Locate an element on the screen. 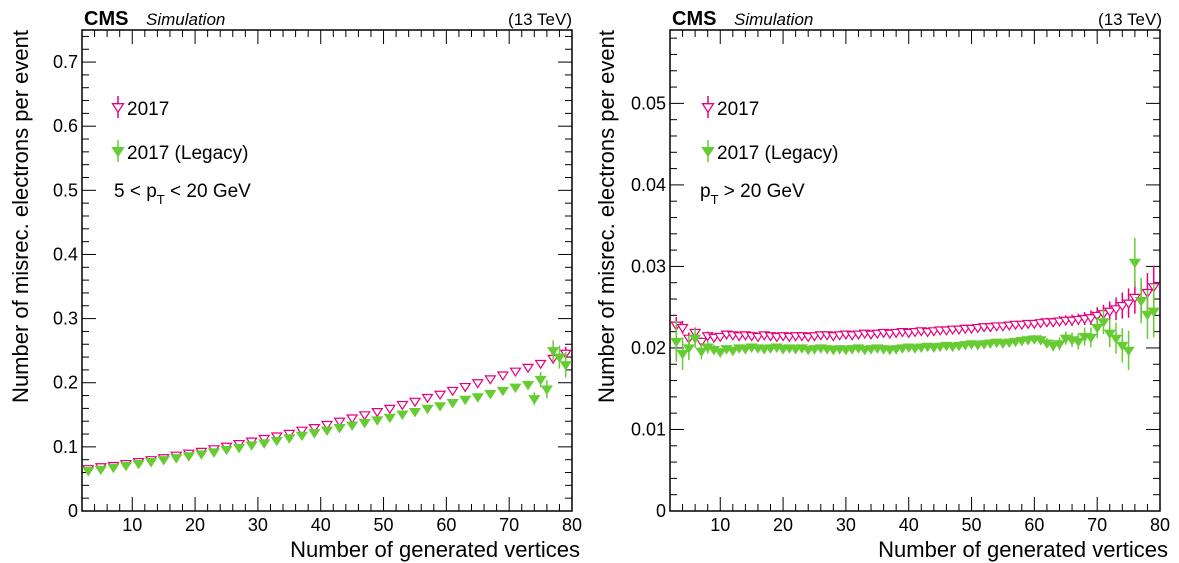 The width and height of the screenshot is (1179, 563). cms-label: CMS is located at coordinates (694, 19).